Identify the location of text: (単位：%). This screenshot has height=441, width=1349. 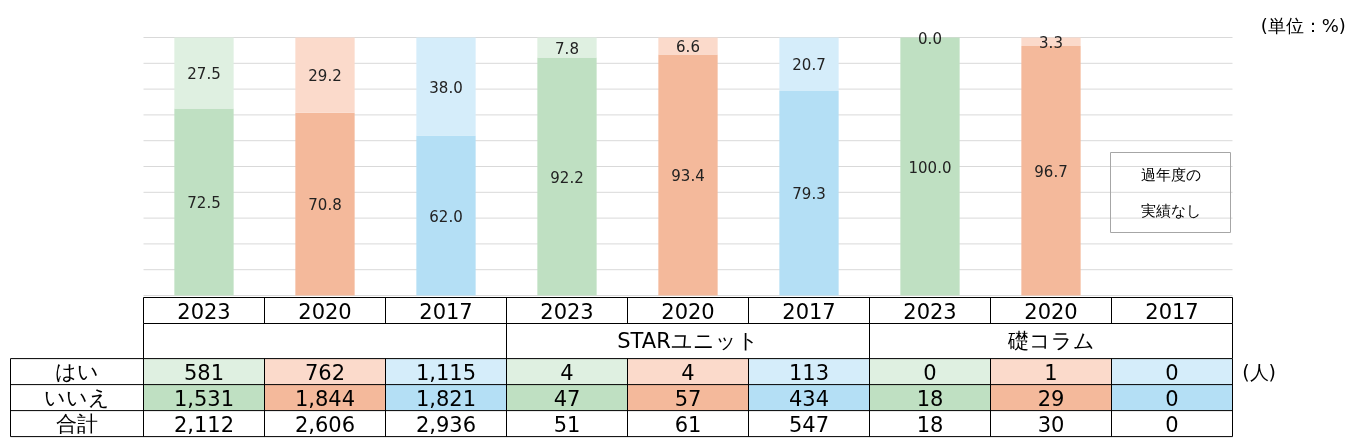
(1303, 25).